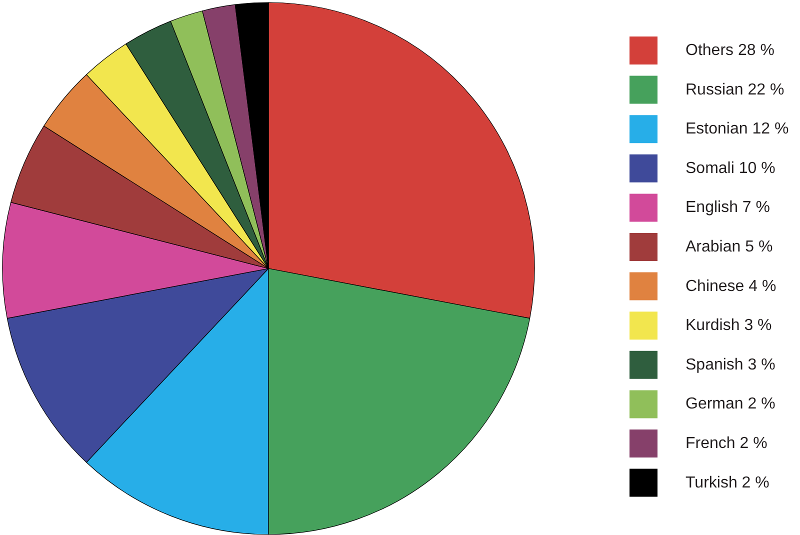 The image size is (800, 535). Describe the element at coordinates (727, 443) in the screenshot. I see `legend-label: French 2 %` at that location.